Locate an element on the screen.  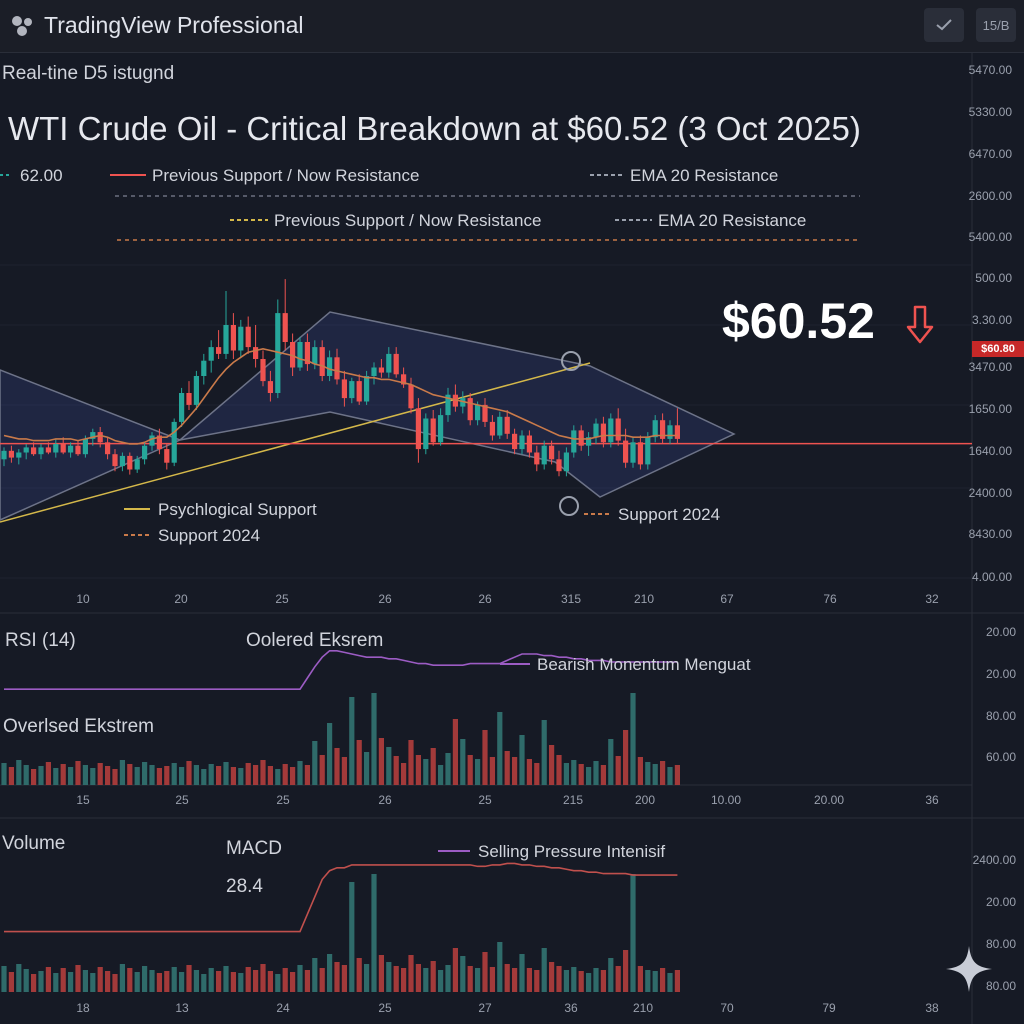
volume-x-label: 13 is located at coordinates (182, 1008).